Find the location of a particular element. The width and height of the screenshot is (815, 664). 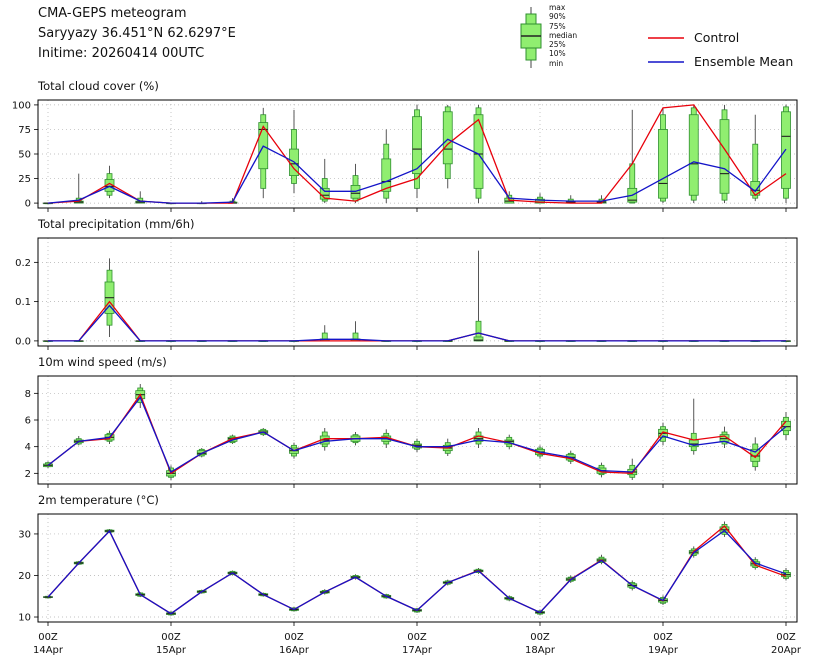

page-title: CMA-GEPS meteogram is located at coordinates (112, 13).